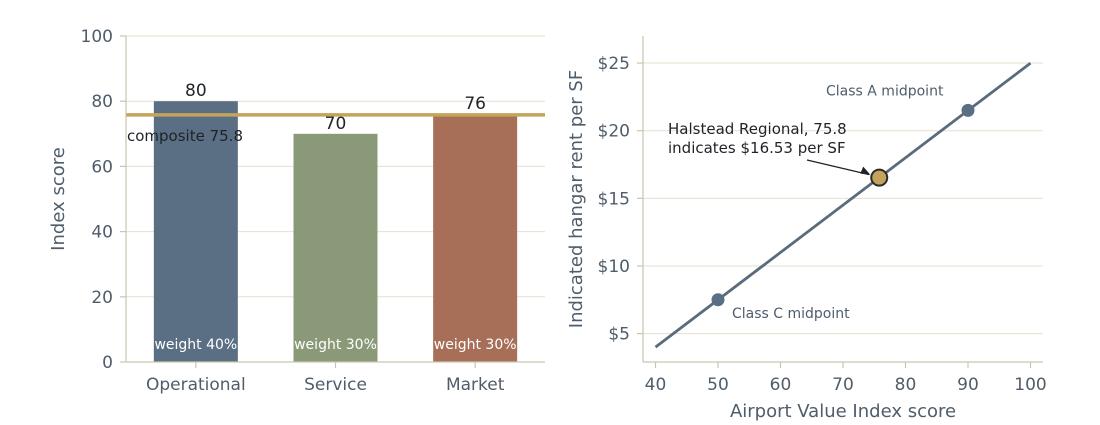  I want to click on halstead-annotation-line: Halstead Regional, 75.8, so click(757, 129).